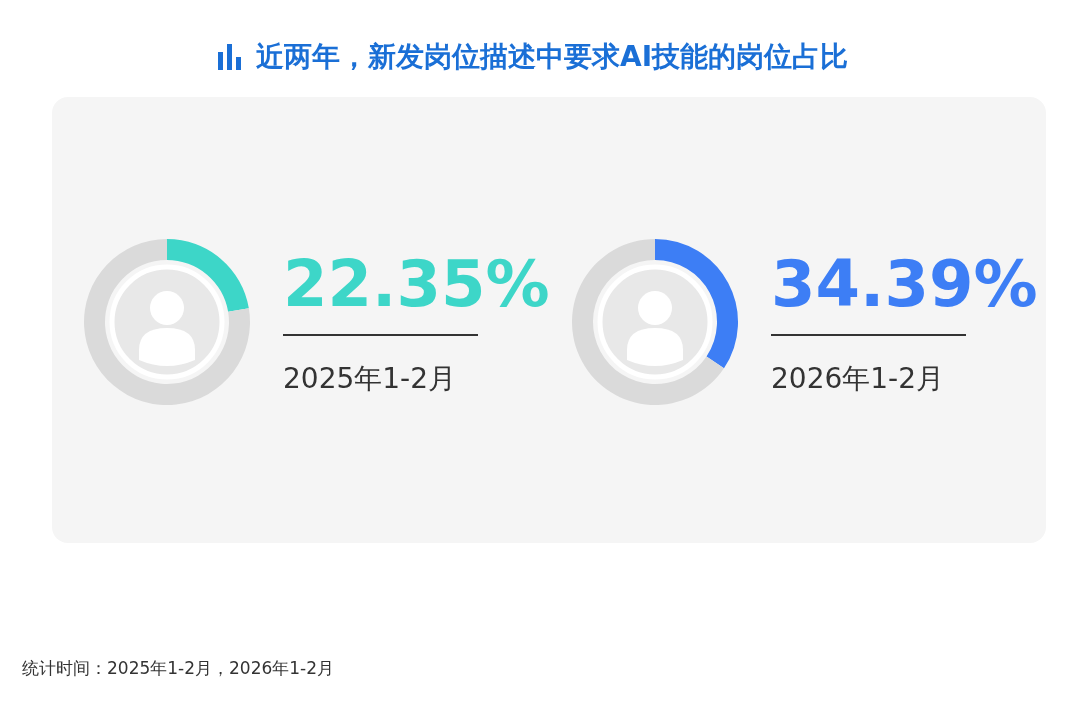 The image size is (1080, 722). What do you see at coordinates (904, 284) in the screenshot?
I see `data-label: 34.39%` at bounding box center [904, 284].